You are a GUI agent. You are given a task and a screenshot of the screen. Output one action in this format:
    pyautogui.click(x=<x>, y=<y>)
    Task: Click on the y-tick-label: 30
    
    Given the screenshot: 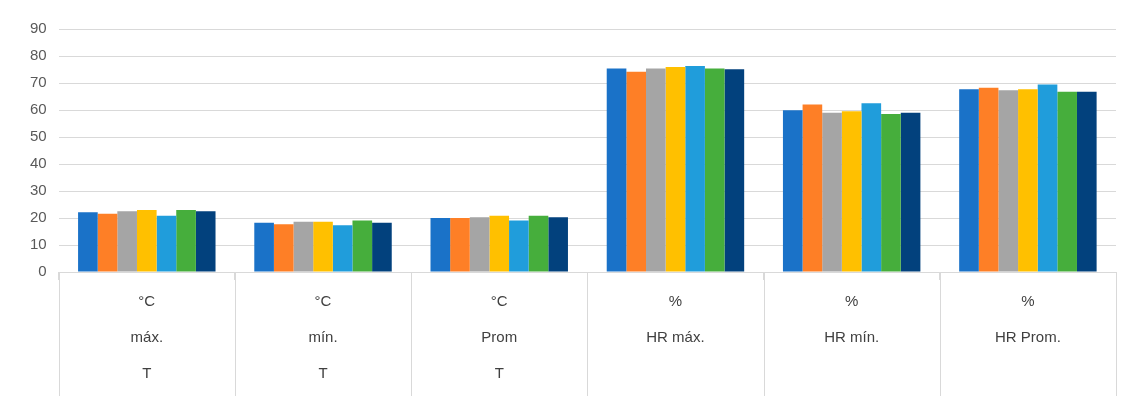 What is the action you would take?
    pyautogui.click(x=38, y=190)
    